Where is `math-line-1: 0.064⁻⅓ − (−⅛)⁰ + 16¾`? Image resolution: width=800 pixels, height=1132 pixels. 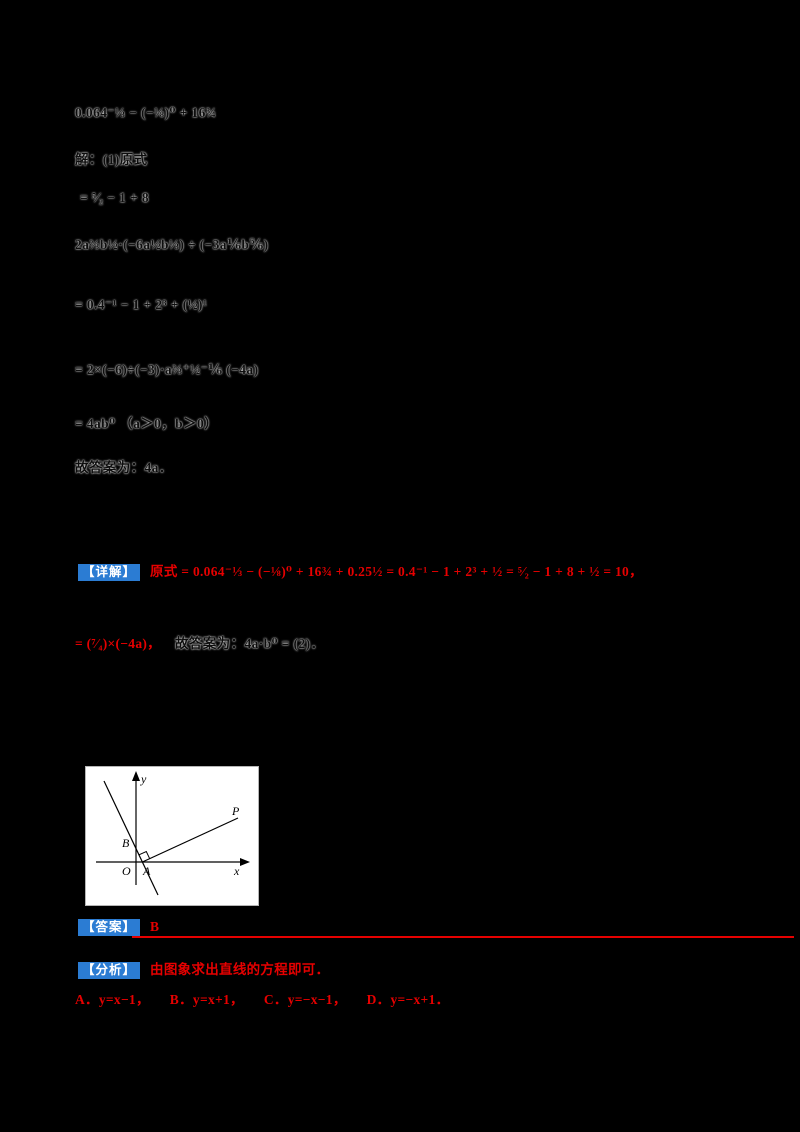 math-line-1: 0.064⁻⅓ − (−⅛)⁰ + 16¾ is located at coordinates (146, 112).